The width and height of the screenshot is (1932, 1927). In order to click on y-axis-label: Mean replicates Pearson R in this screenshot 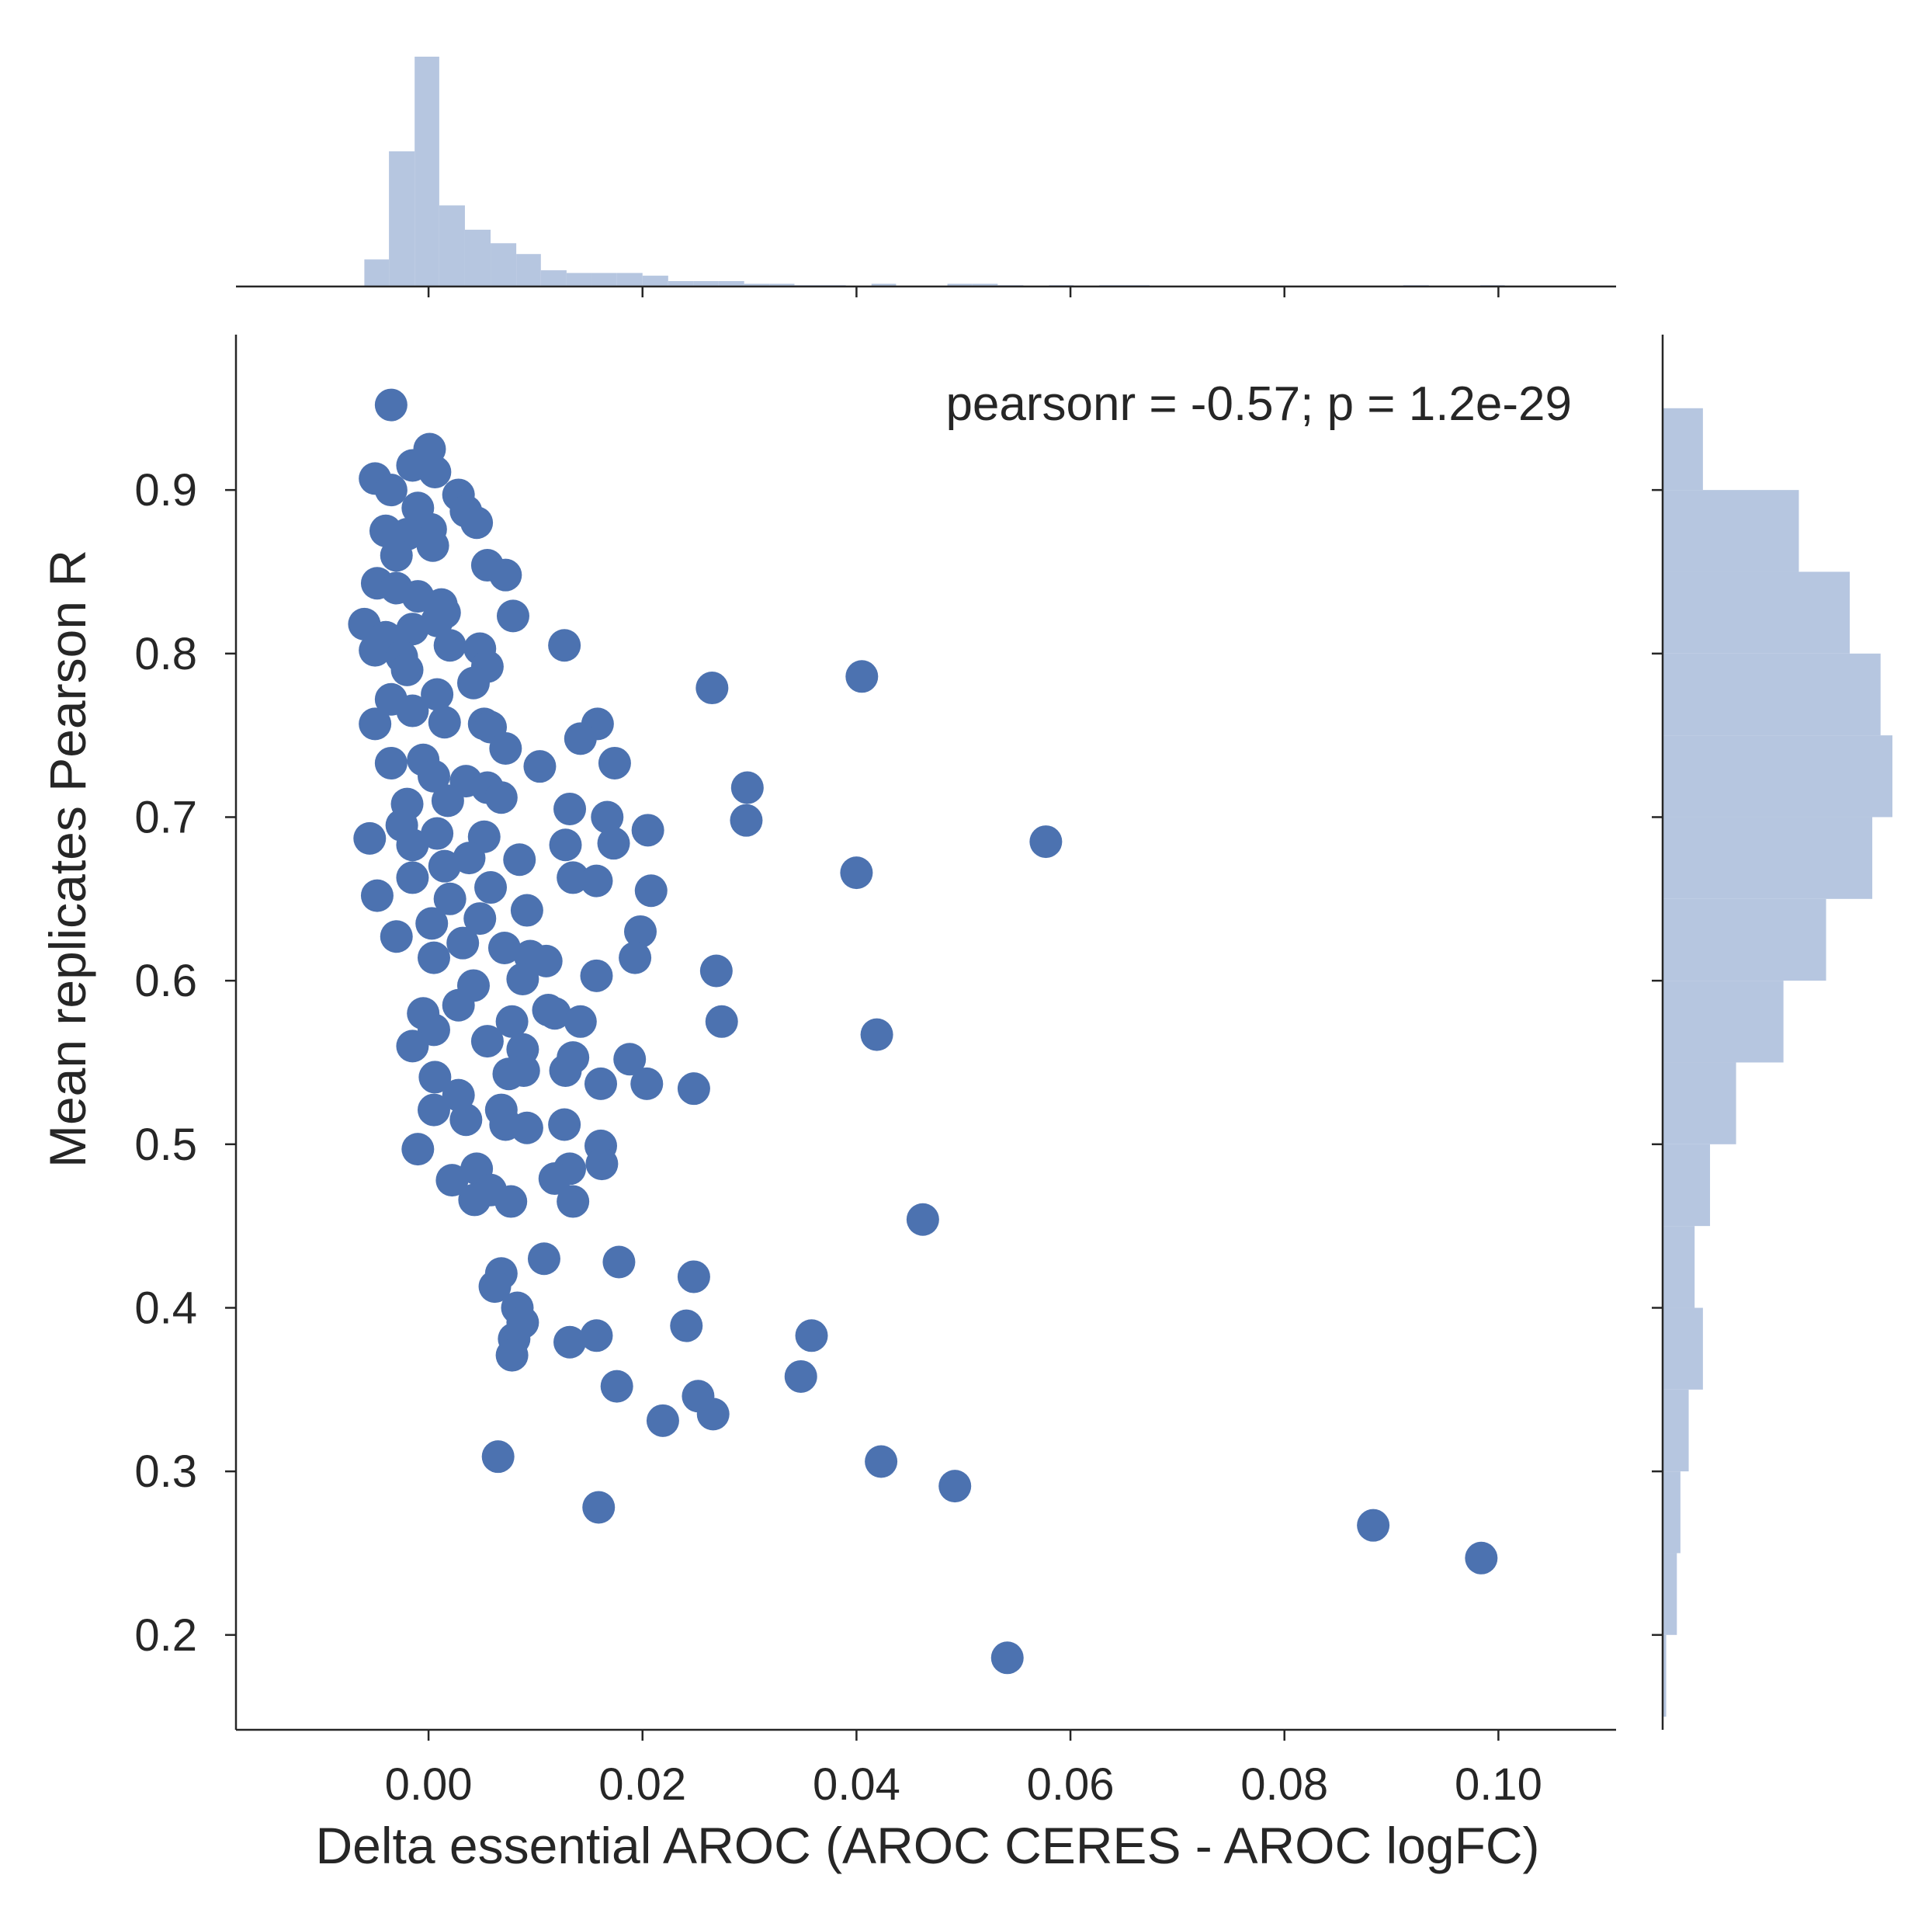, I will do `click(67, 859)`.